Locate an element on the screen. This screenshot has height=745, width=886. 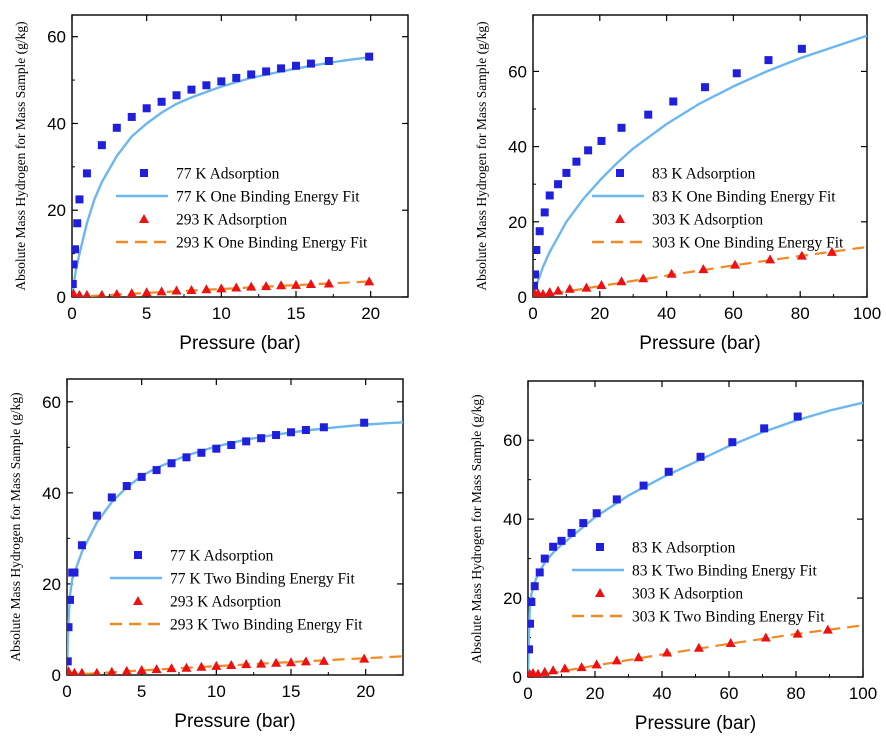
y-tick-label: 40 is located at coordinates (517, 147).